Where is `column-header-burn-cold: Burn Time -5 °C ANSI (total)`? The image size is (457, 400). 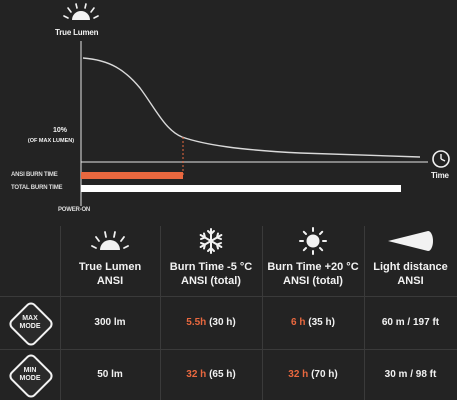
column-header-burn-cold: Burn Time -5 °C ANSI (total) is located at coordinates (211, 257).